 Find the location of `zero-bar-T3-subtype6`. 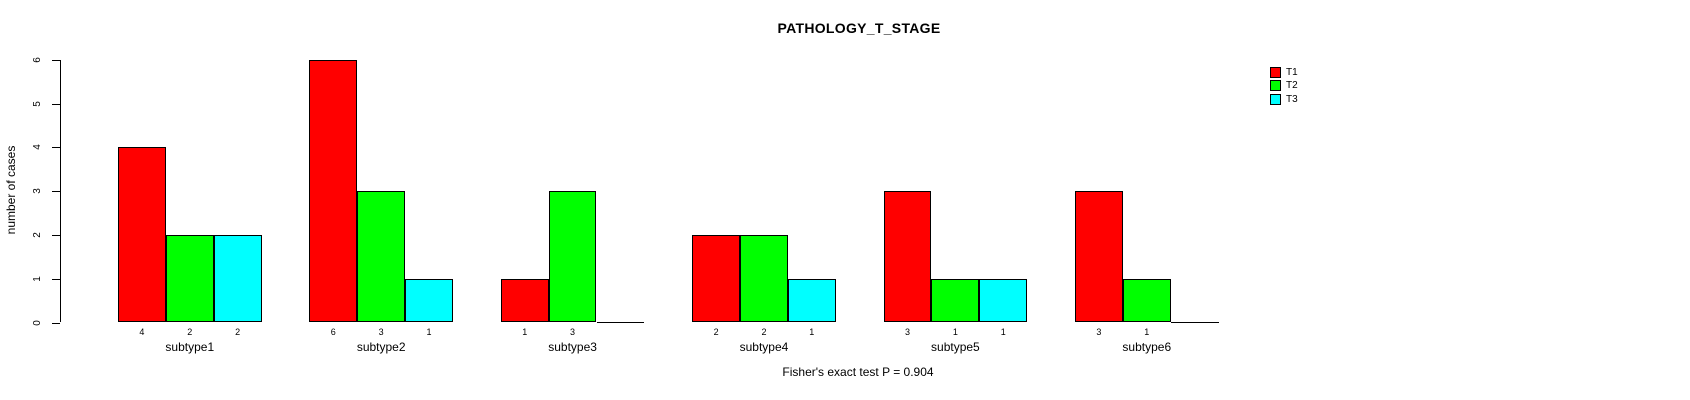

zero-bar-T3-subtype6 is located at coordinates (1194, 322).